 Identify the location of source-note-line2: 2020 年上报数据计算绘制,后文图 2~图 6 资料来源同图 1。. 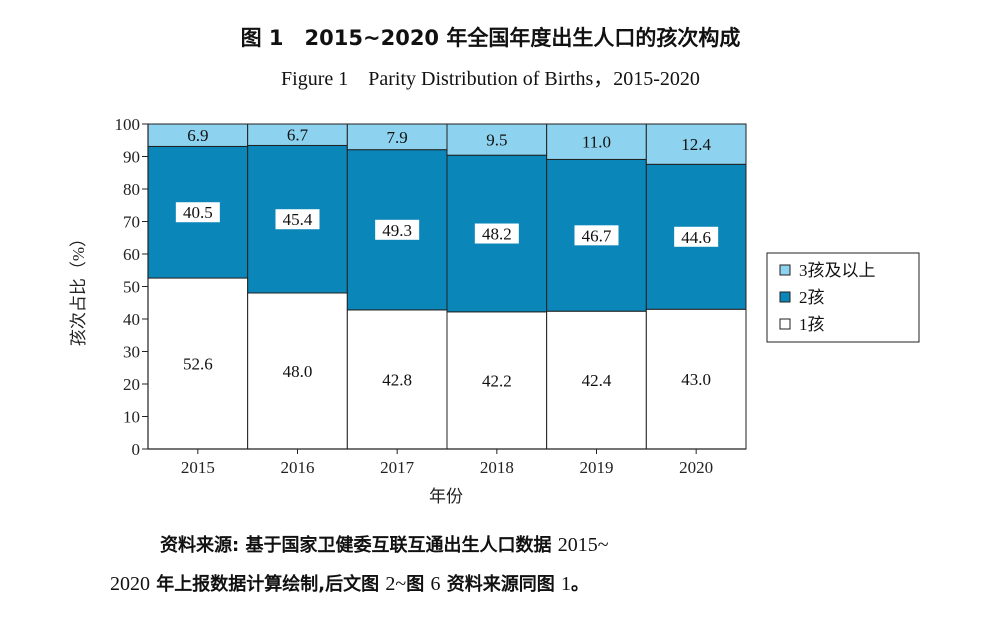
(349, 583).